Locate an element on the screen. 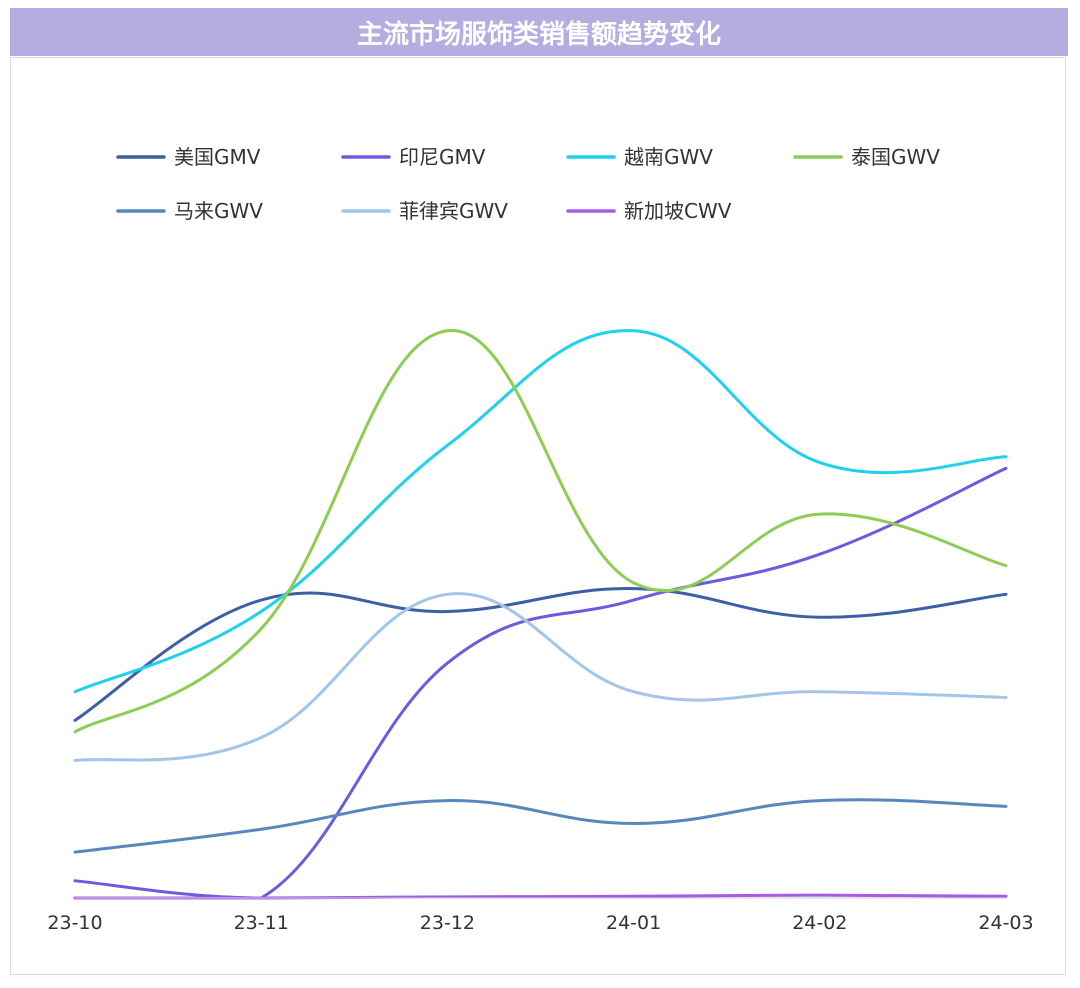 The image size is (1080, 988). legend-item: 越南GWV is located at coordinates (639, 157).